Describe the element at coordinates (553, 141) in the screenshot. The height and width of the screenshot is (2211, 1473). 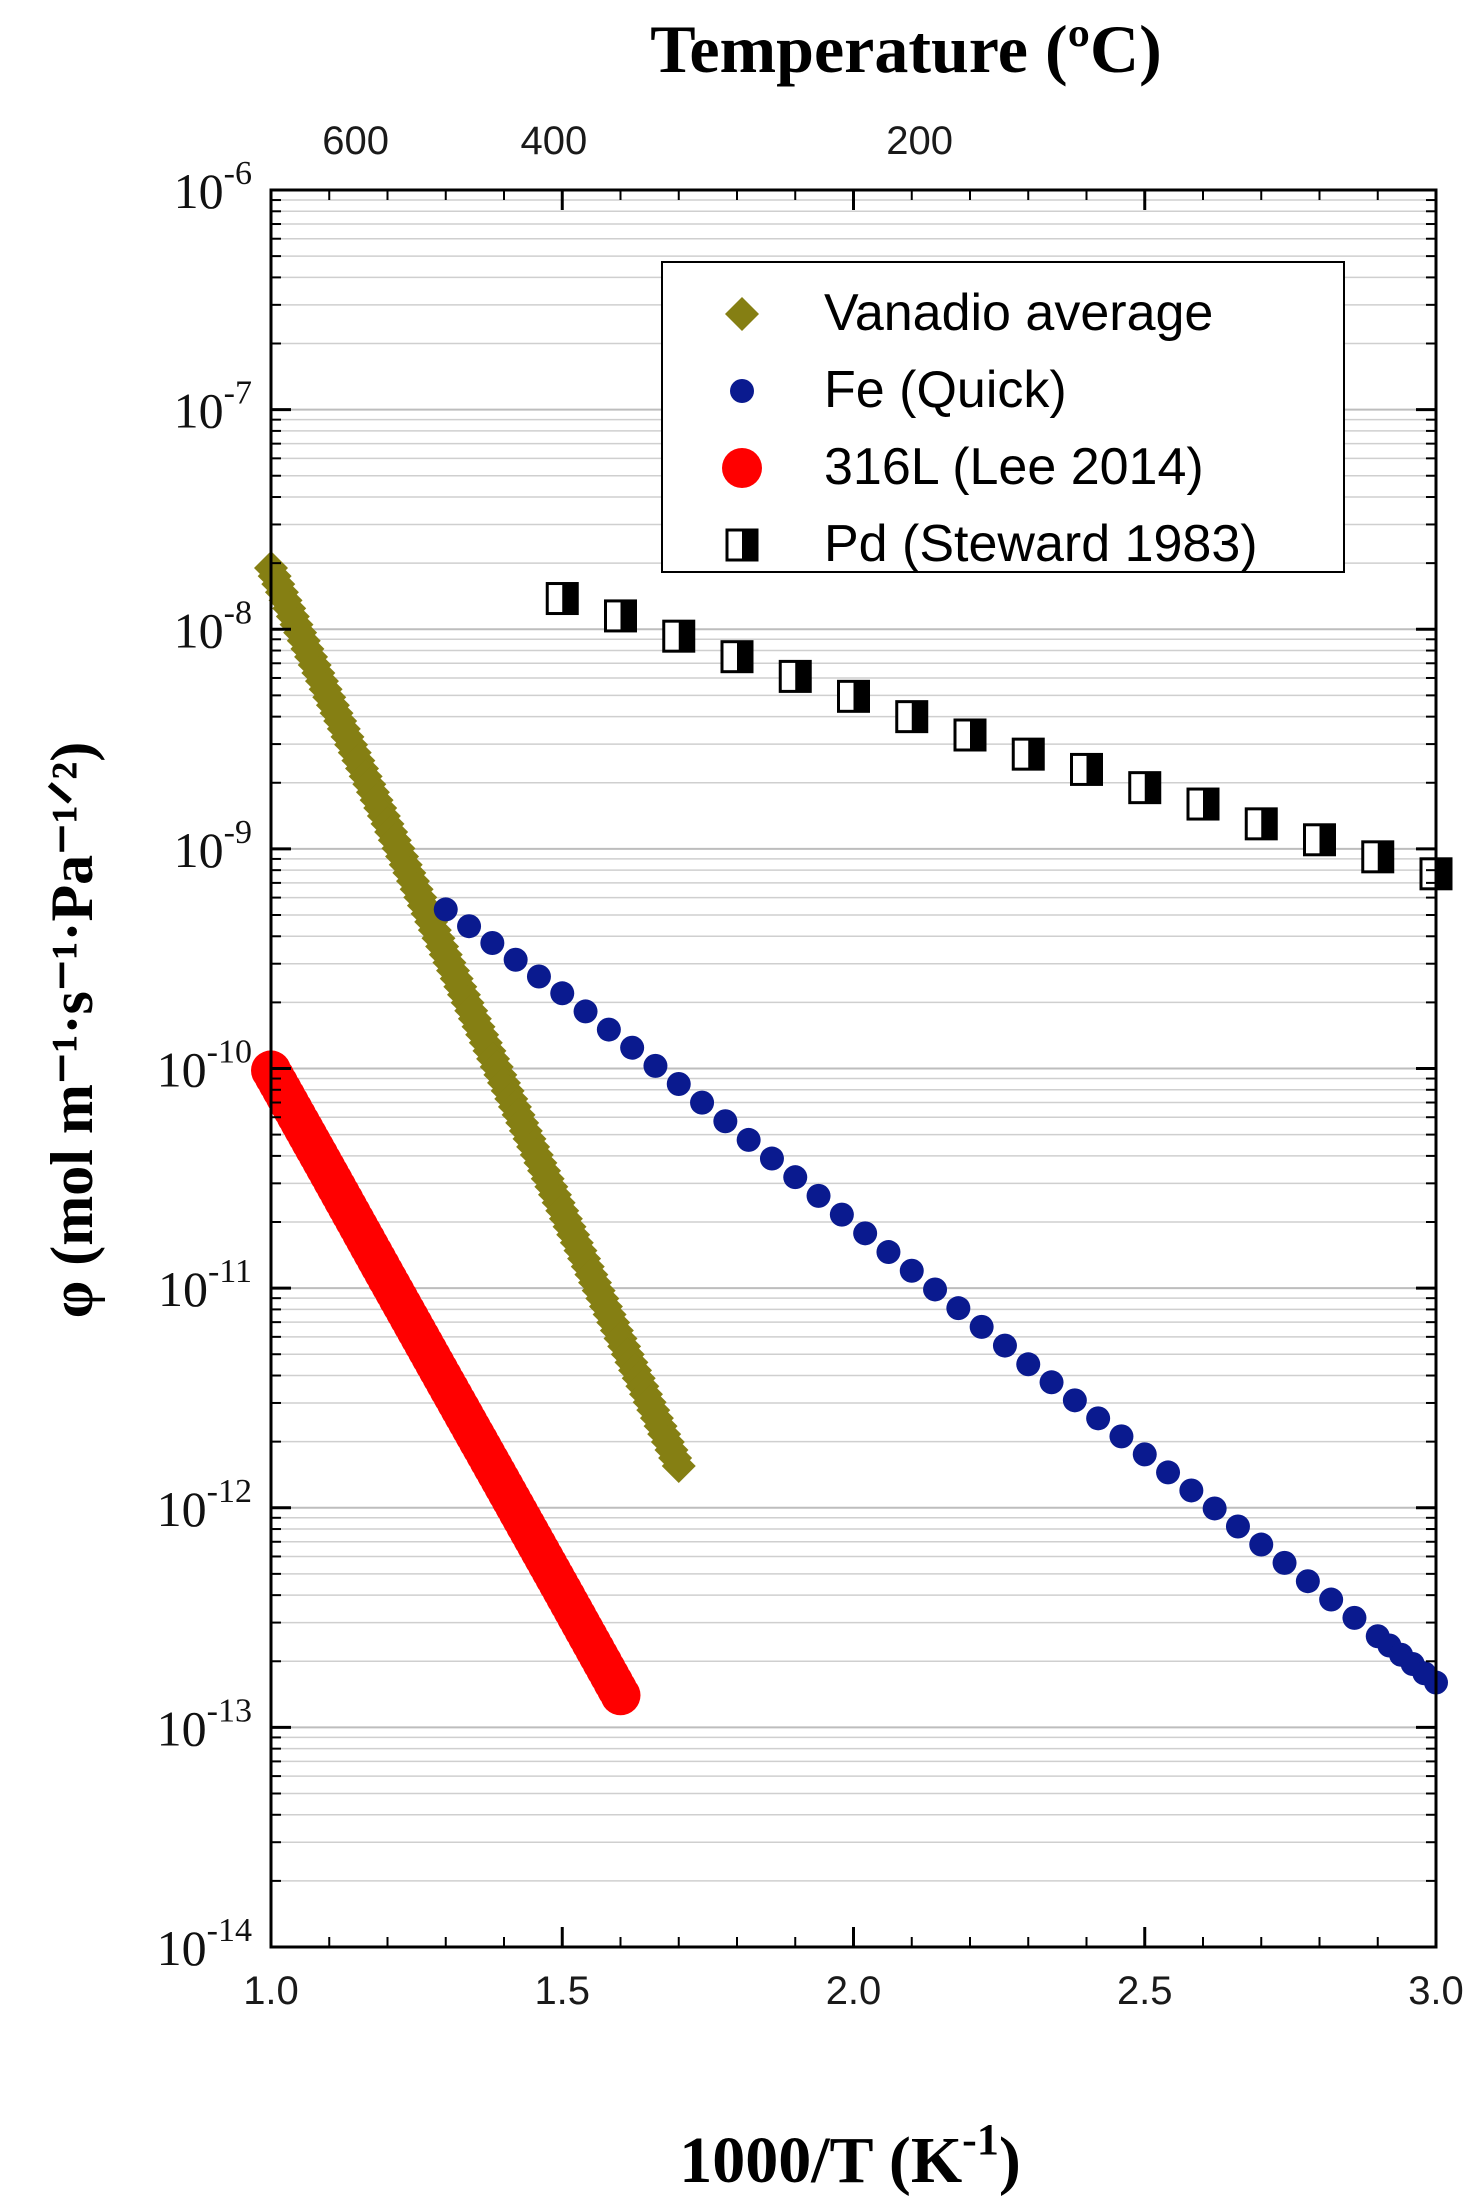
I see `top-tick-label: 400` at that location.